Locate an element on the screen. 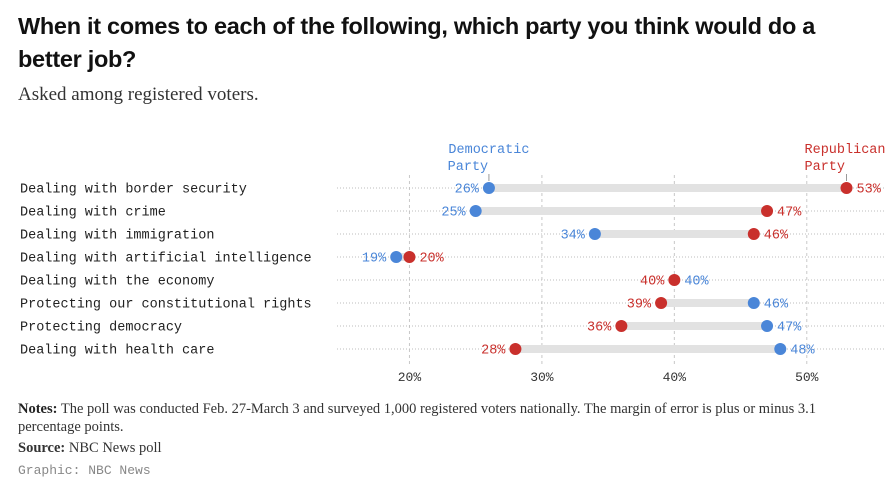 The width and height of the screenshot is (893, 483). legend-republican-line1: Republican is located at coordinates (845, 150).